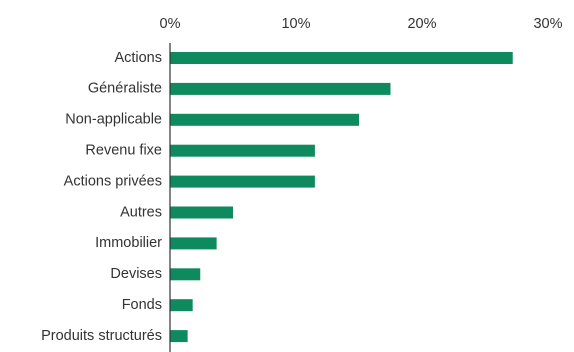  I want to click on category-label: Généraliste, so click(125, 89).